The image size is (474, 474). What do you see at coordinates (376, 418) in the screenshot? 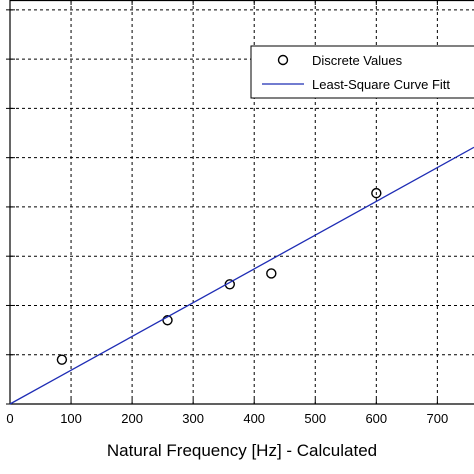
I see `x-tick-label: 600` at bounding box center [376, 418].